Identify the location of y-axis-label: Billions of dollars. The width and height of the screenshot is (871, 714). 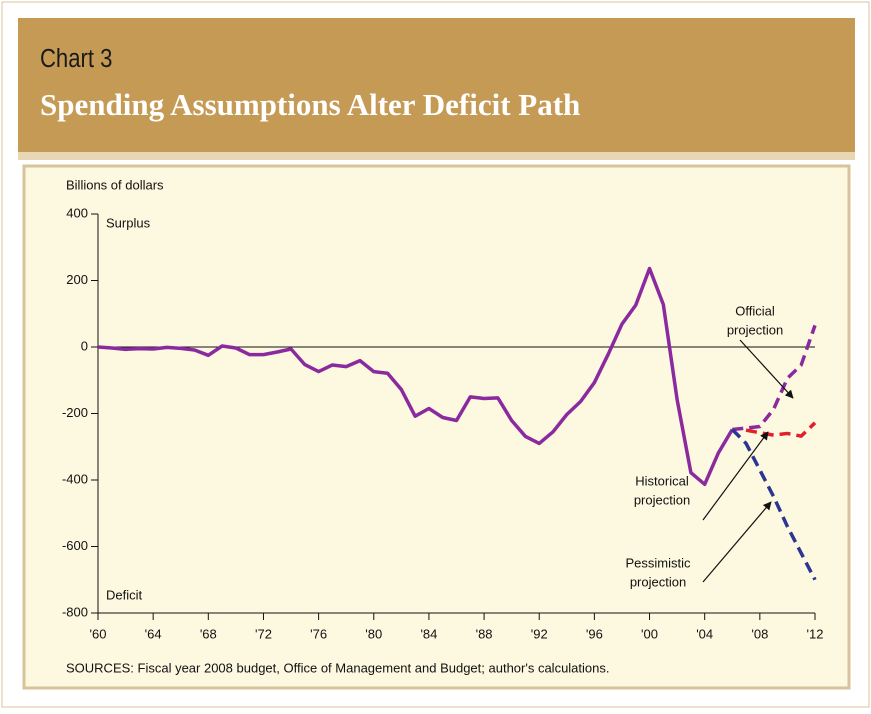
(115, 184).